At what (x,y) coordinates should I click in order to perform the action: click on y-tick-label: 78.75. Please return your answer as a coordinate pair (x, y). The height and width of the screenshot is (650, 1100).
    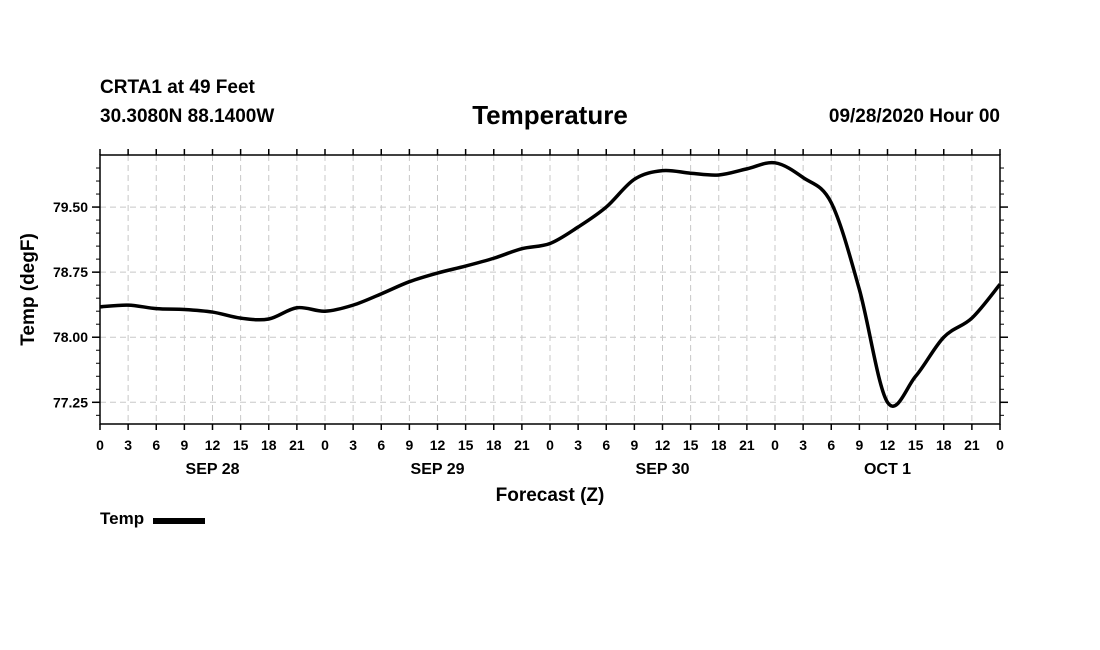
    Looking at the image, I should click on (70, 272).